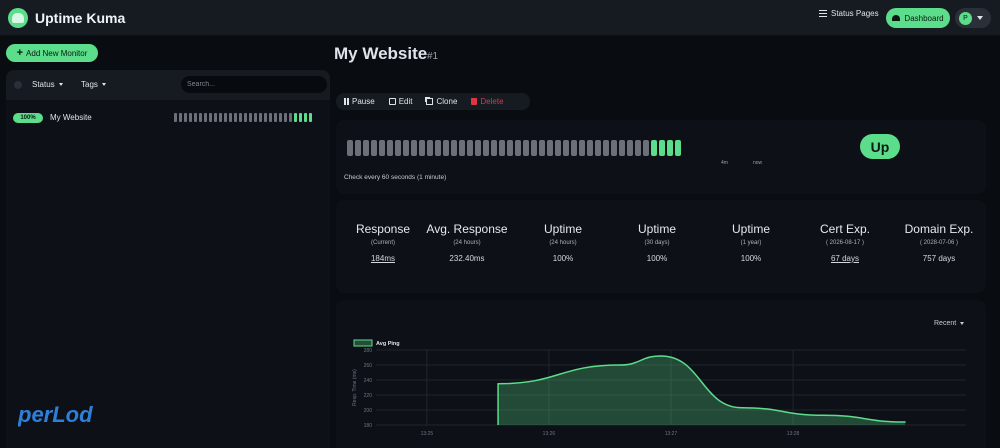 The width and height of the screenshot is (1000, 448). I want to click on stat-value: 67 days, so click(845, 258).